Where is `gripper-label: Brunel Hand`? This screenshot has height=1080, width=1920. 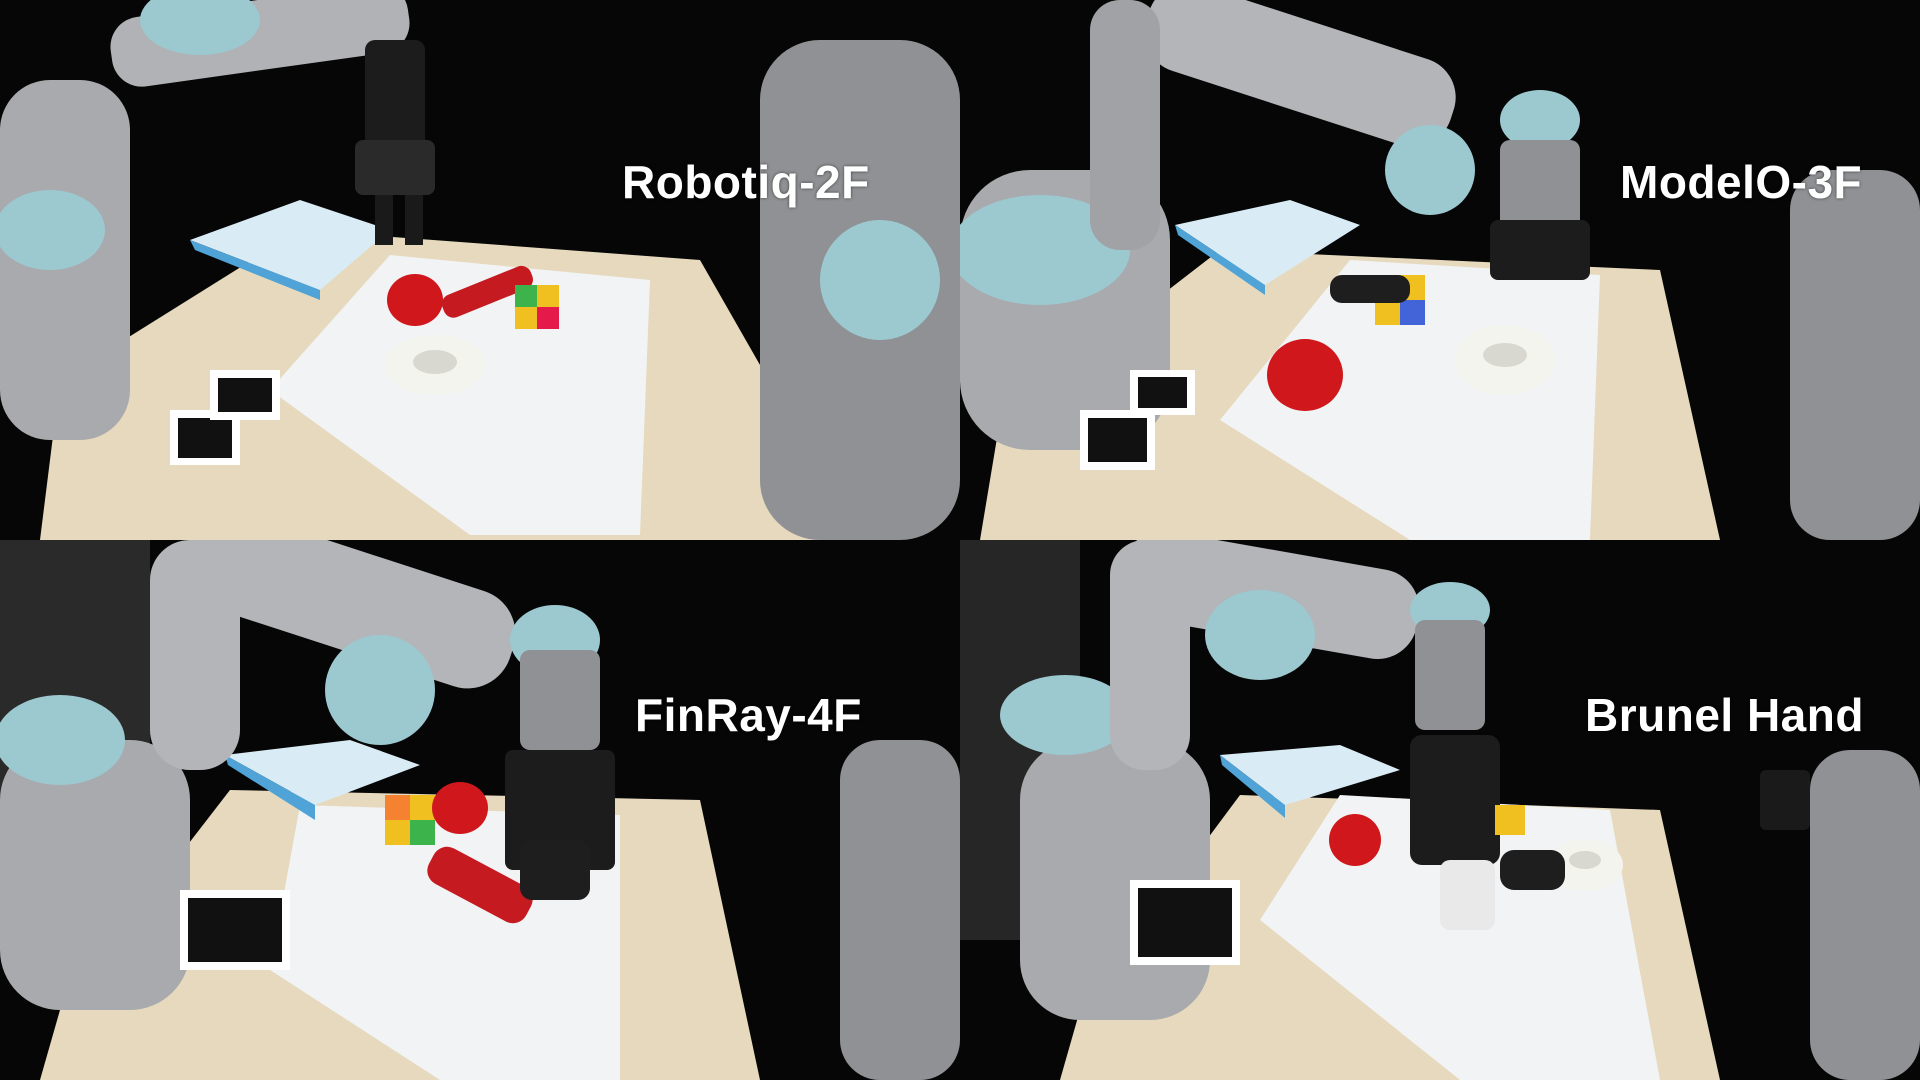 gripper-label: Brunel Hand is located at coordinates (1724, 715).